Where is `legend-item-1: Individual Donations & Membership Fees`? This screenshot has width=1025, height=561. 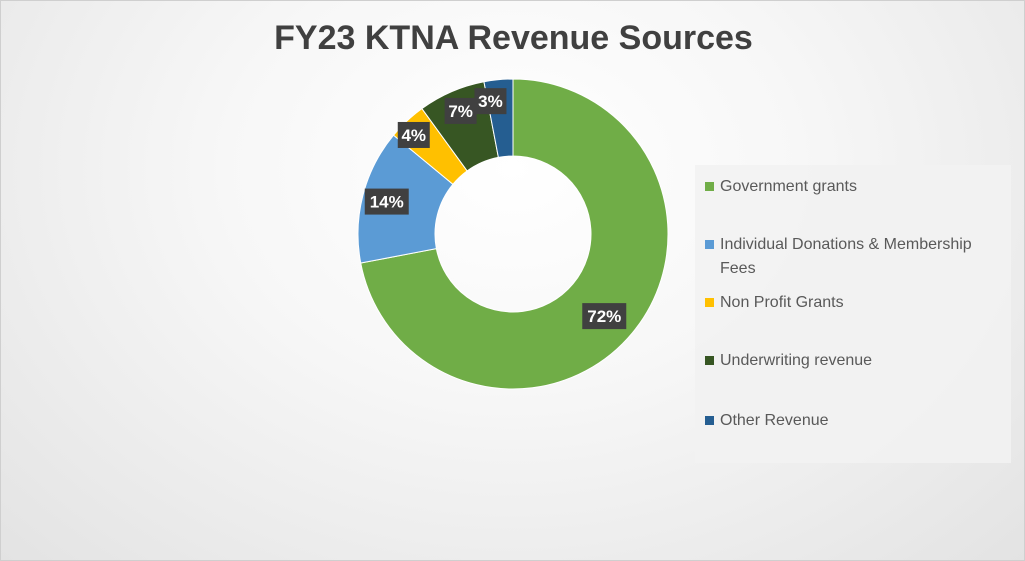 legend-item-1: Individual Donations & Membership Fees is located at coordinates (855, 257).